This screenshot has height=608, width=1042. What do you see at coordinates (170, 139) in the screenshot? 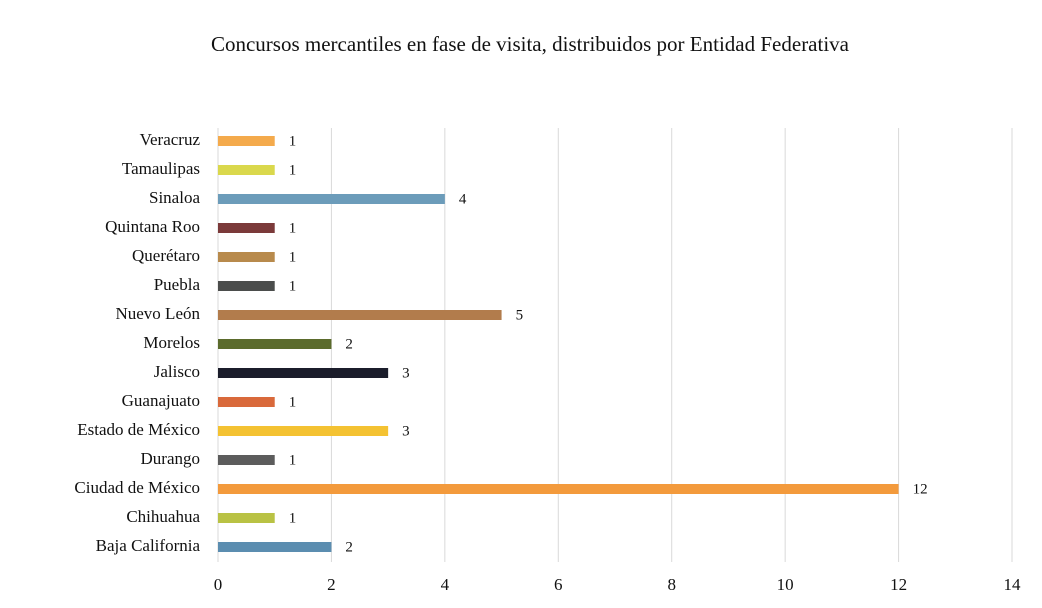
I see `y-tick-label: Veracruz` at bounding box center [170, 139].